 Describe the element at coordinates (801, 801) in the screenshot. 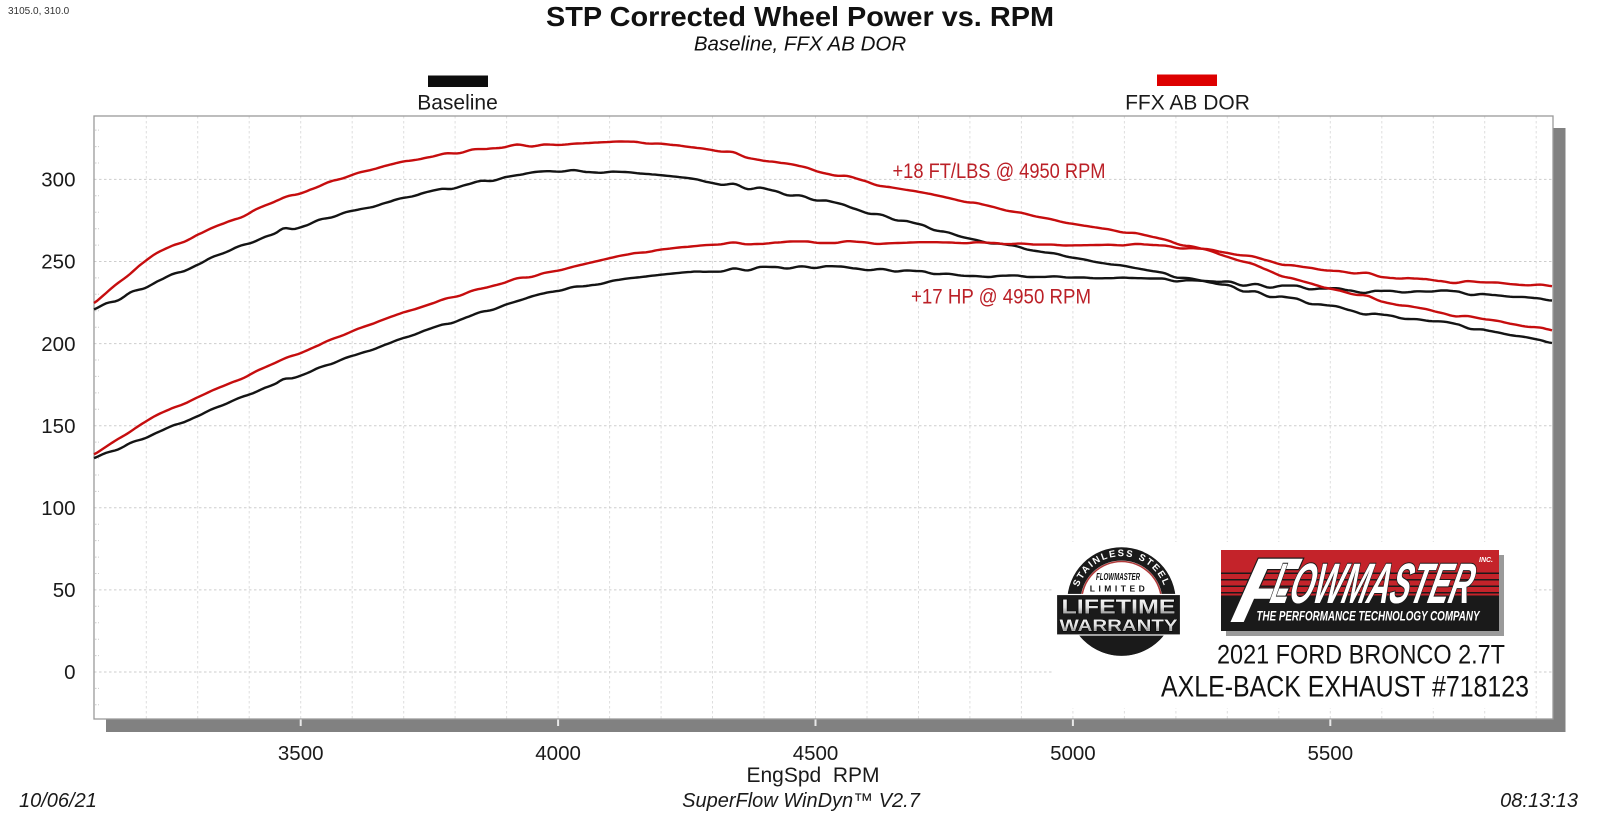

I see `svg-text: SuperFlow WinDyn™ V2.7` at that location.